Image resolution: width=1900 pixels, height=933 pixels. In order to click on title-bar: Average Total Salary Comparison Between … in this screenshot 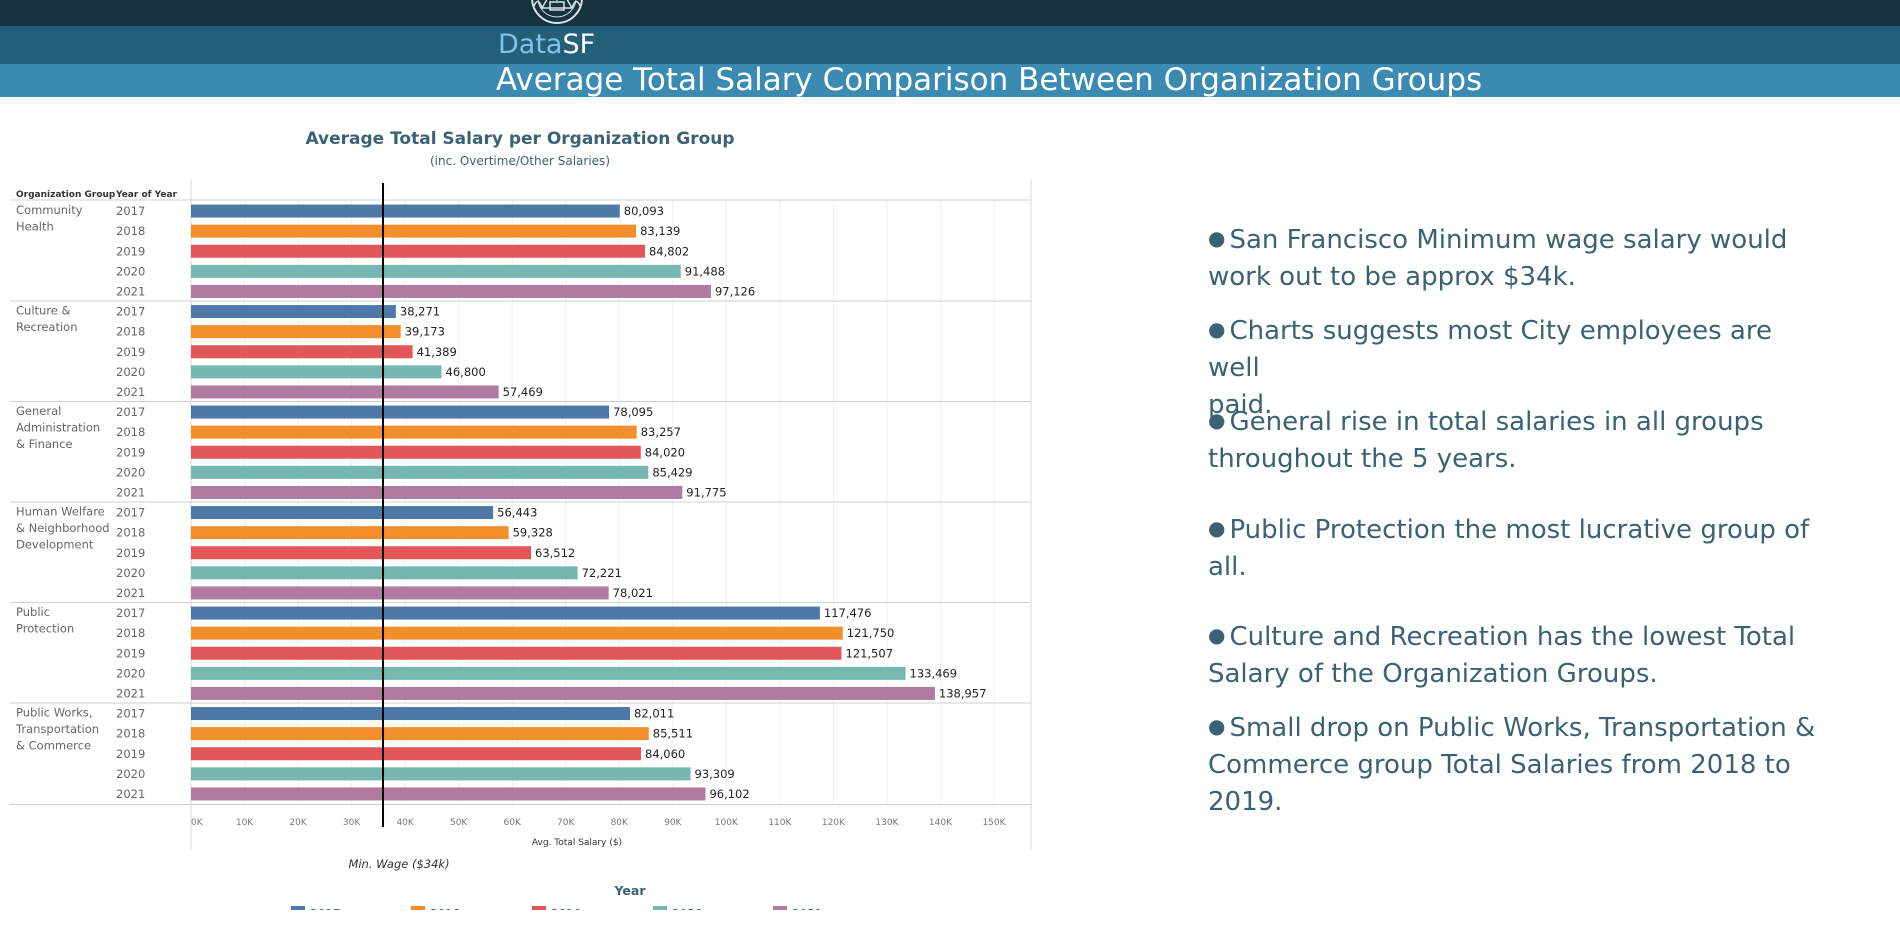, I will do `click(950, 80)`.